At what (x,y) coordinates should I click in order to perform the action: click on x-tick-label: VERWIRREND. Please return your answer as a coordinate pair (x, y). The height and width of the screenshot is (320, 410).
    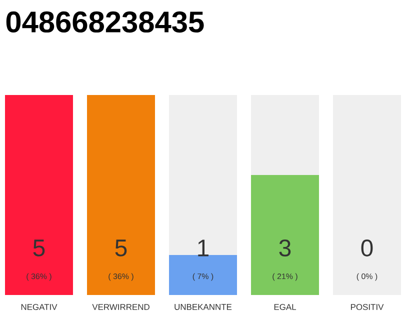
    Looking at the image, I should click on (121, 307).